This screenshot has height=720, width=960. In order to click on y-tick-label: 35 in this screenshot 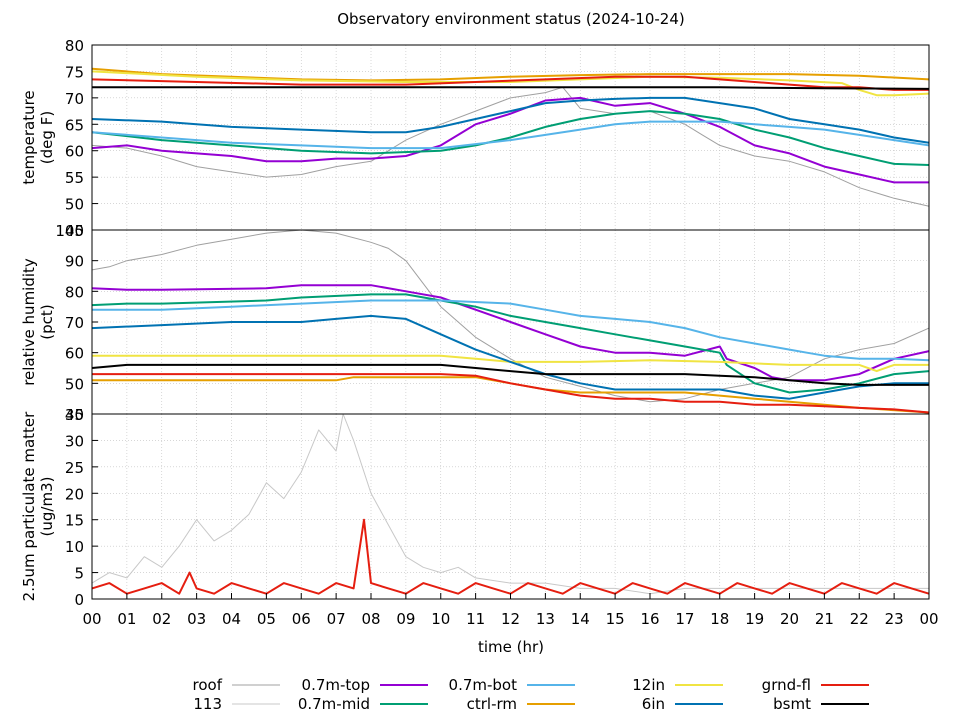, I will do `click(74, 415)`.